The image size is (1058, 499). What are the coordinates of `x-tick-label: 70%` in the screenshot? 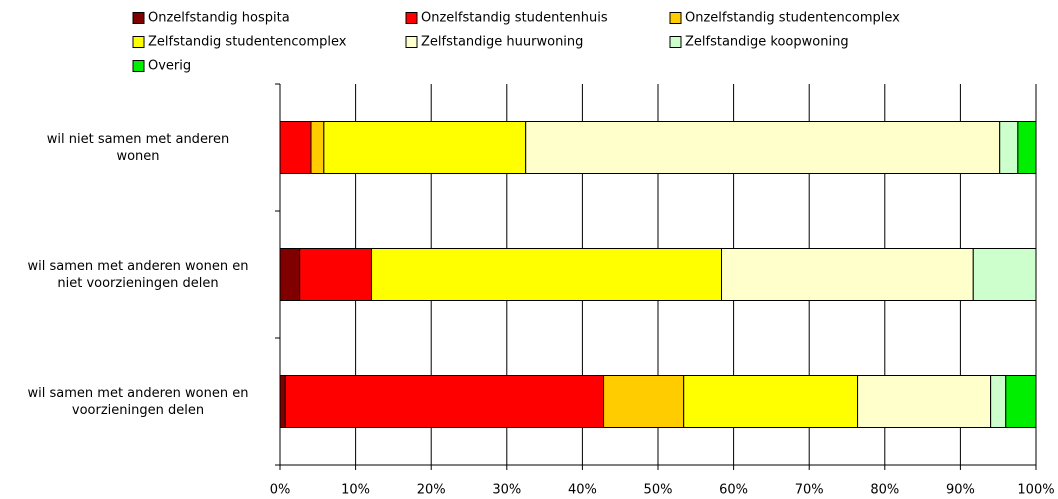 It's located at (809, 490).